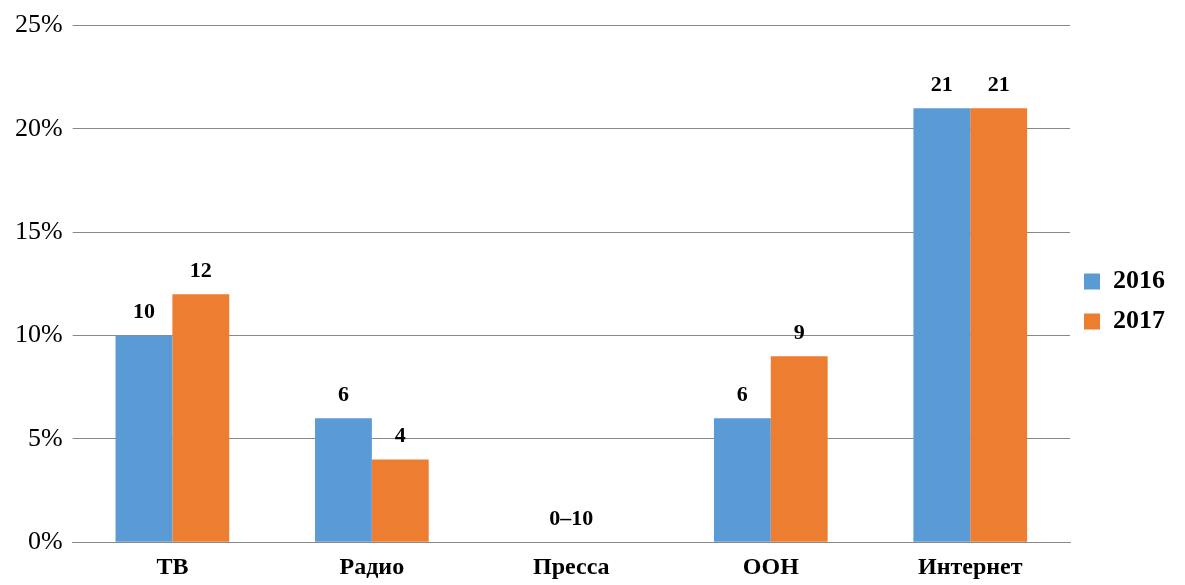  I want to click on annotation: 0–10, so click(571, 517).